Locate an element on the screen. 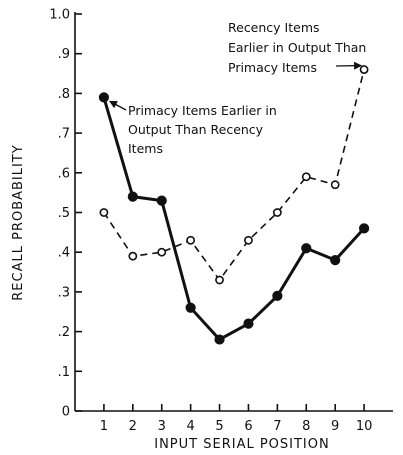 This screenshot has height=455, width=403. primacy-annotation-arrow is located at coordinates (118, 105).